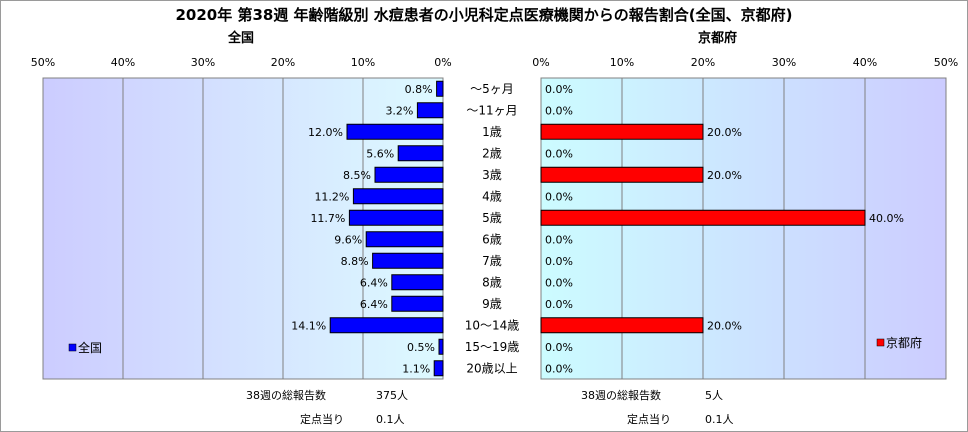 This screenshot has height=432, width=968. I want to click on kyoto-panel-title: 京都府, so click(718, 38).